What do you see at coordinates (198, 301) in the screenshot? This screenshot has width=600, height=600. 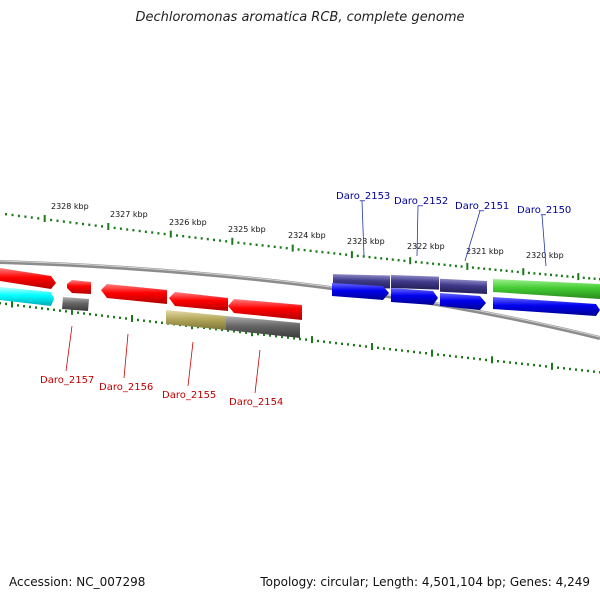 I see `gene-daro-2155-shape` at bounding box center [198, 301].